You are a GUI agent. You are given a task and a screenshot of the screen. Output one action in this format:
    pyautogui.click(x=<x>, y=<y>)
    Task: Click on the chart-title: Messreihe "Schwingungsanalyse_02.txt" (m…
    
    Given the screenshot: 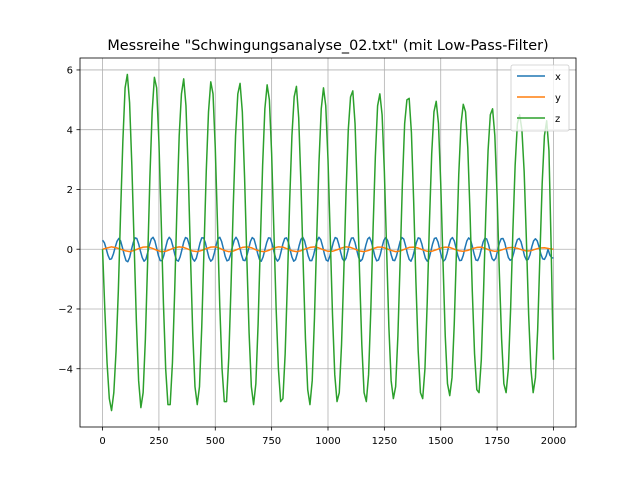 What is the action you would take?
    pyautogui.click(x=327, y=46)
    